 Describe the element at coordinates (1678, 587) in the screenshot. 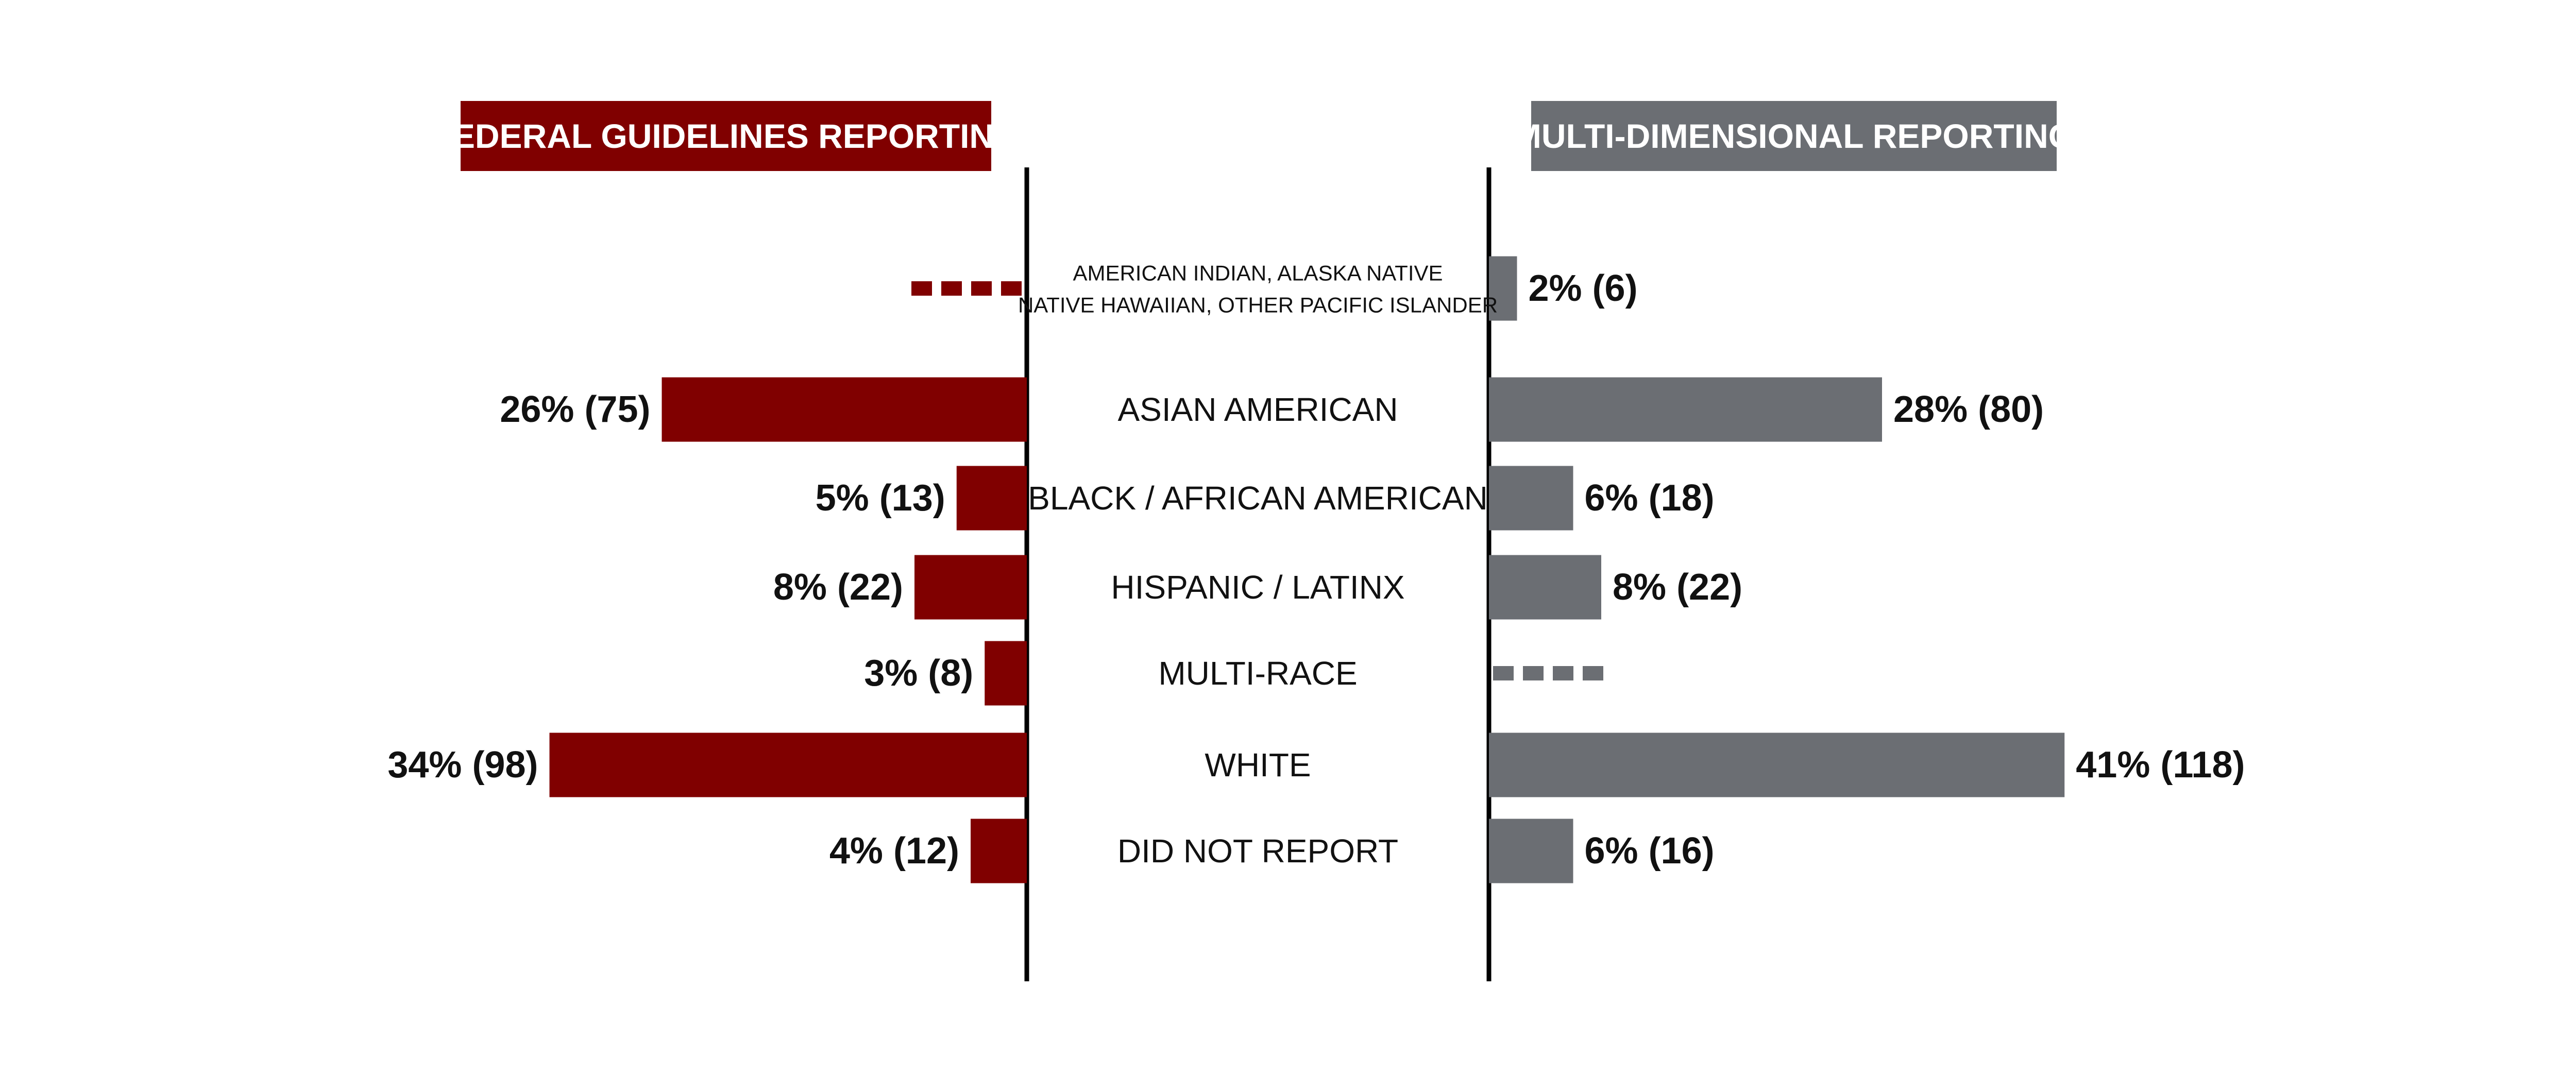

I see `right-value-label-3: 8% (22)` at that location.